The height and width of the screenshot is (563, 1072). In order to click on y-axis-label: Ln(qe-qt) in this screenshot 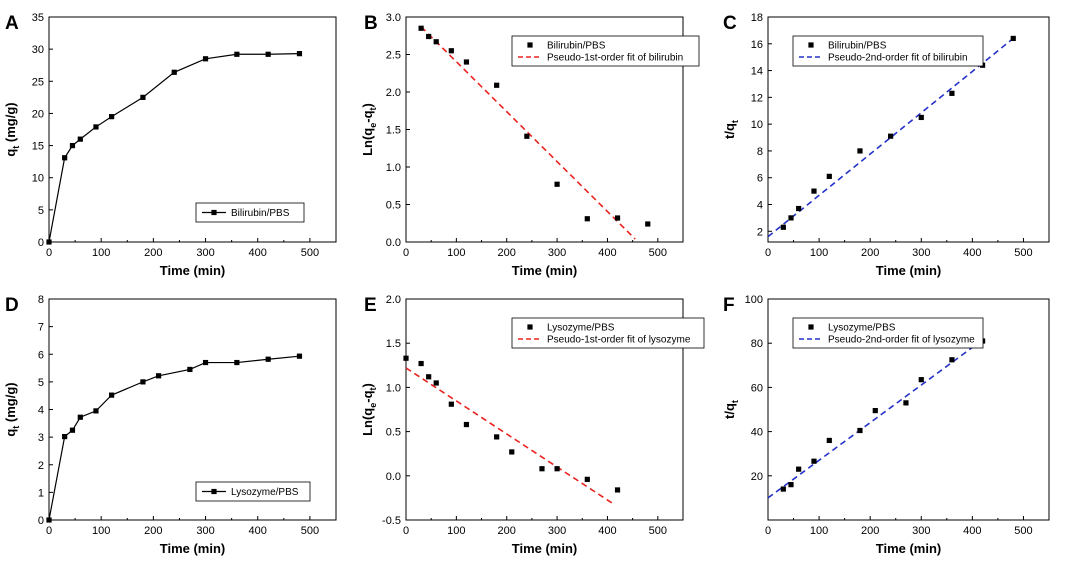, I will do `click(369, 409)`.